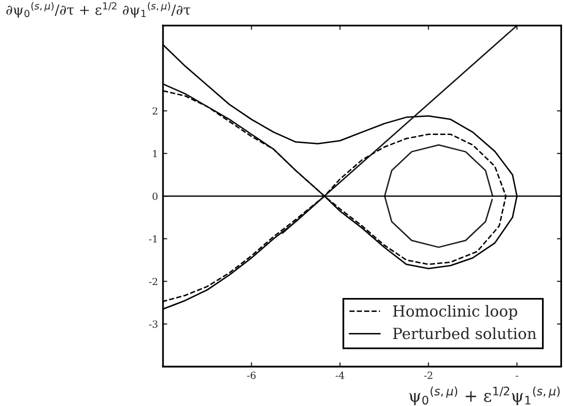  What do you see at coordinates (153, 282) in the screenshot?
I see `y-tick-label: -2` at bounding box center [153, 282].